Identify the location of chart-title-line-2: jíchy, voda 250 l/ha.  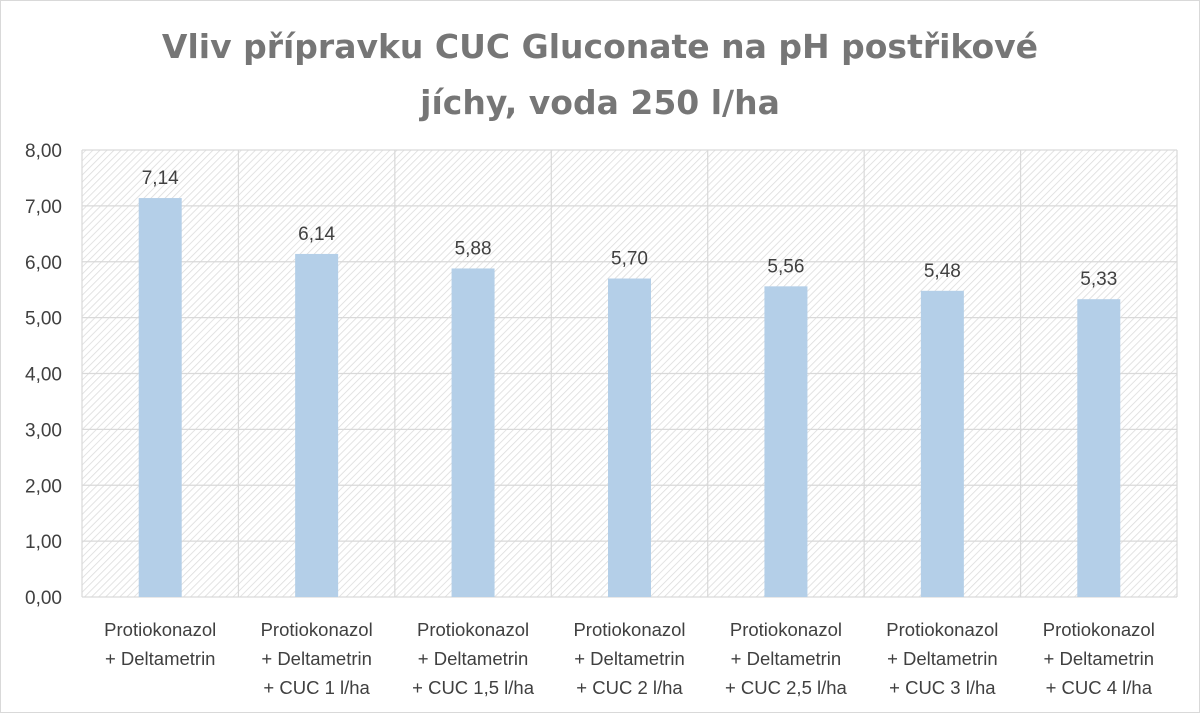
(600, 102).